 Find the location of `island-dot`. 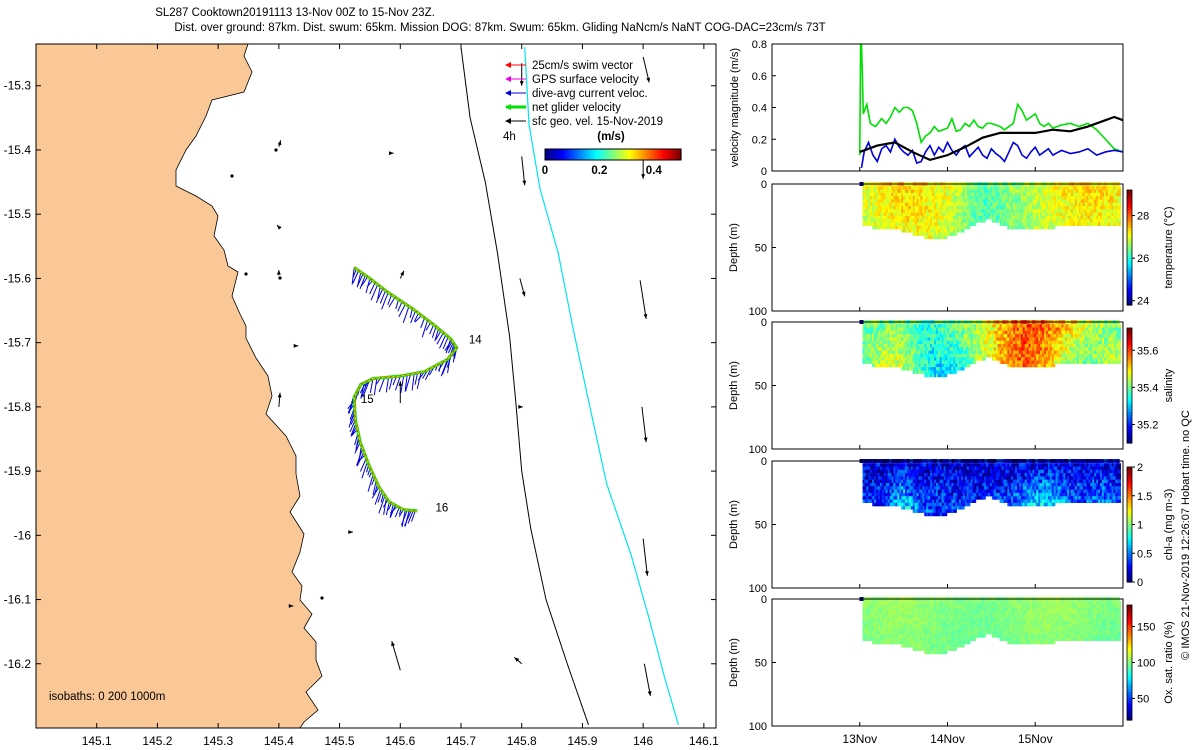

island-dot is located at coordinates (322, 598).